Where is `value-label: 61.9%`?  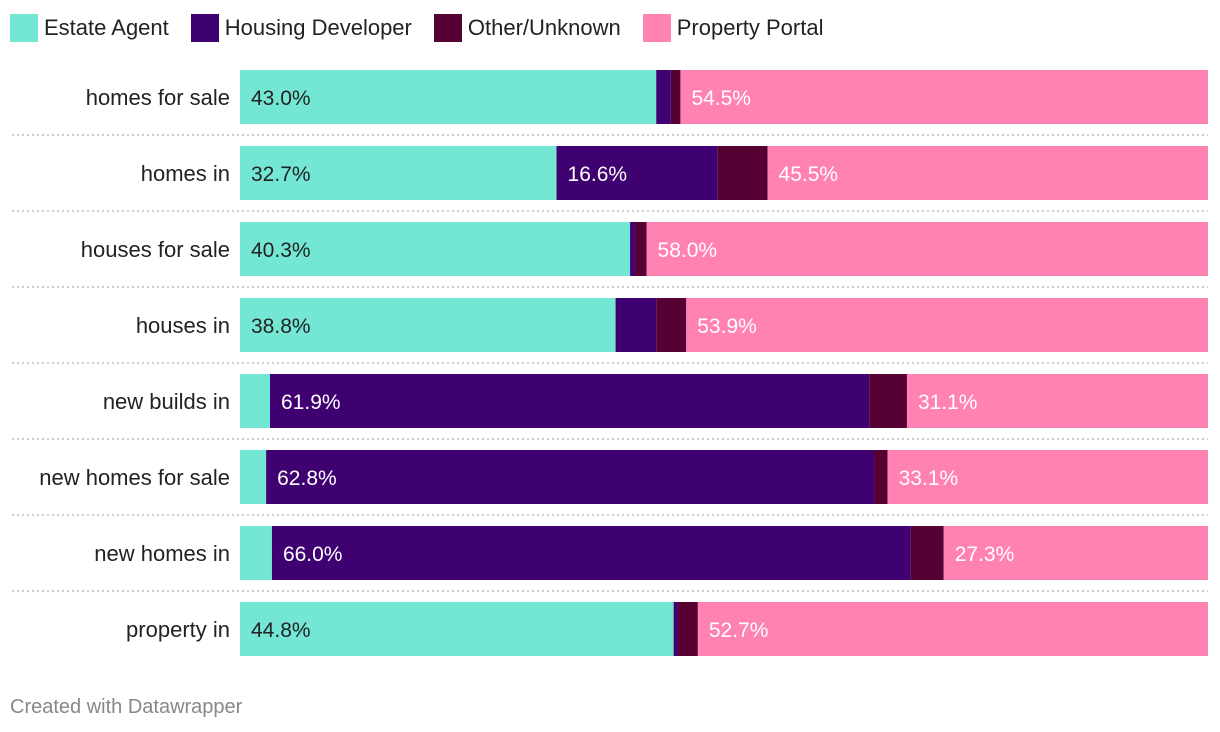 value-label: 61.9% is located at coordinates (311, 402).